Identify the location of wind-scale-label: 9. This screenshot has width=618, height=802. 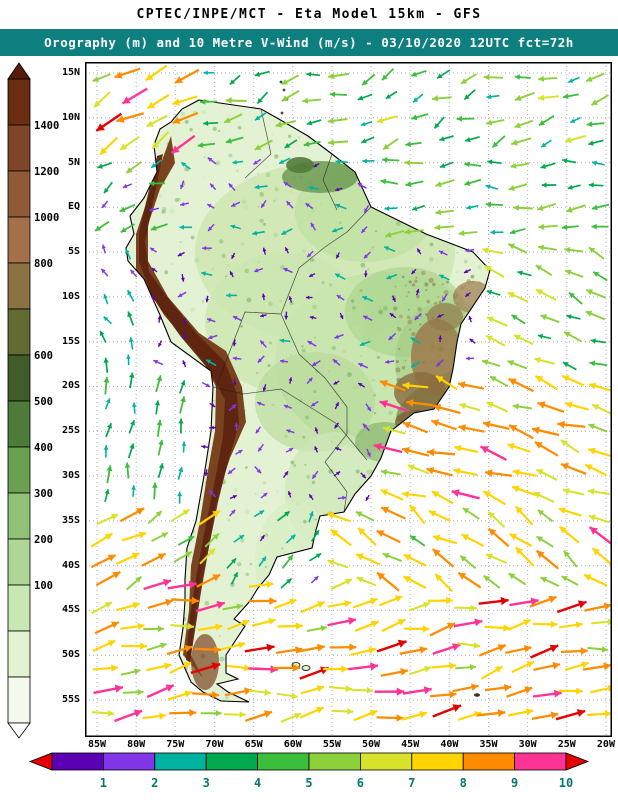
(514, 783).